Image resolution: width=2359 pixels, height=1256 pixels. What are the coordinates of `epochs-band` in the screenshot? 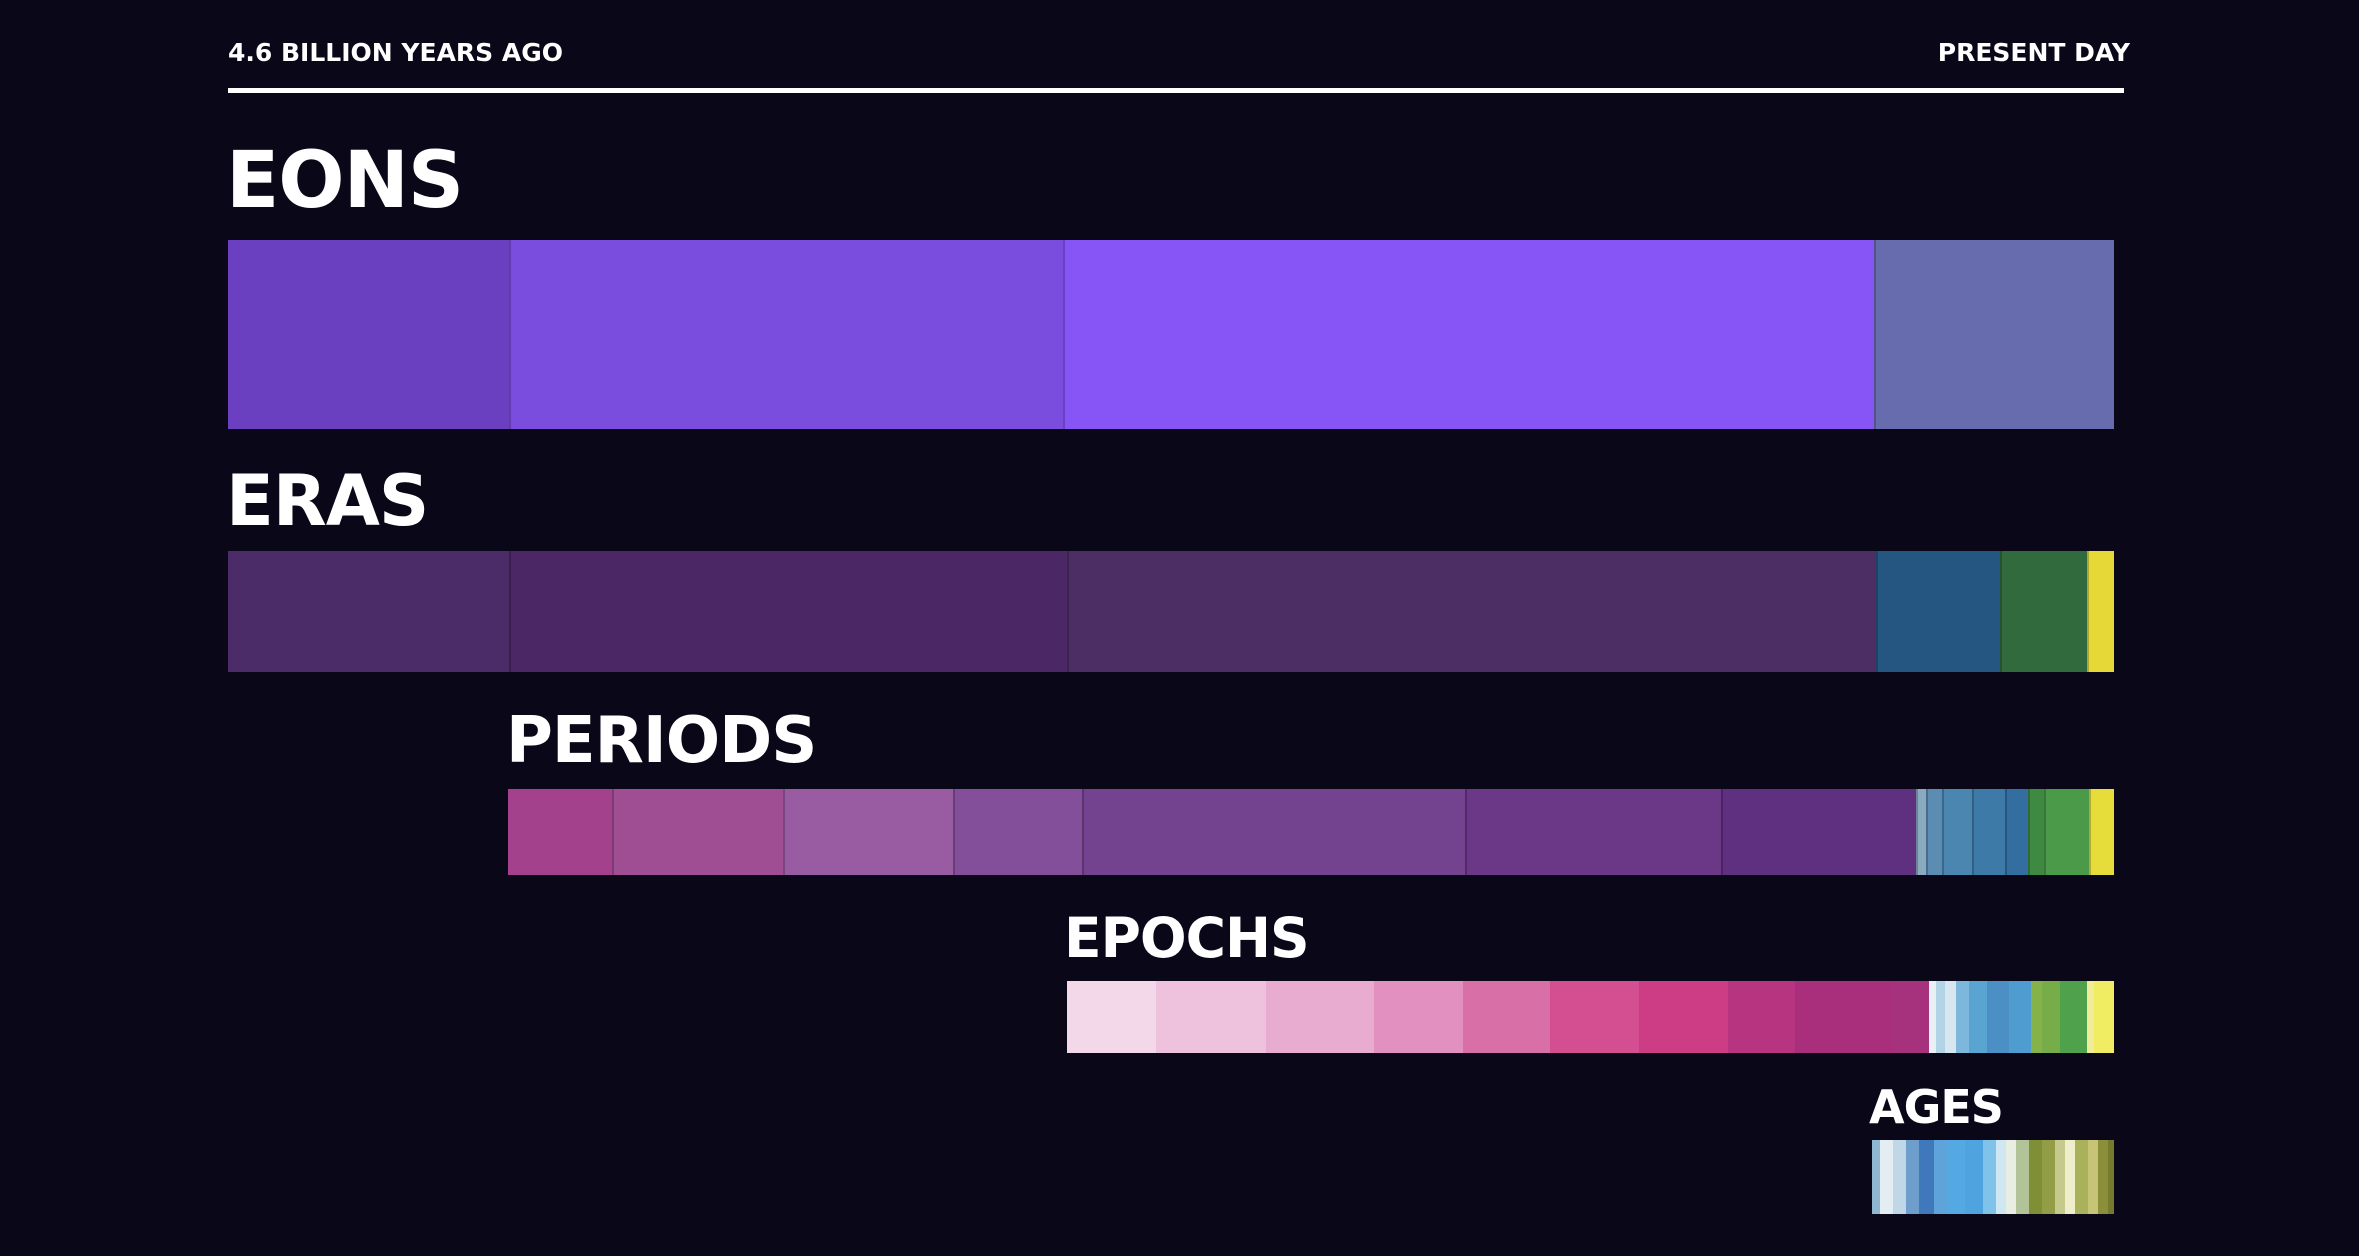 It's located at (1590, 1017).